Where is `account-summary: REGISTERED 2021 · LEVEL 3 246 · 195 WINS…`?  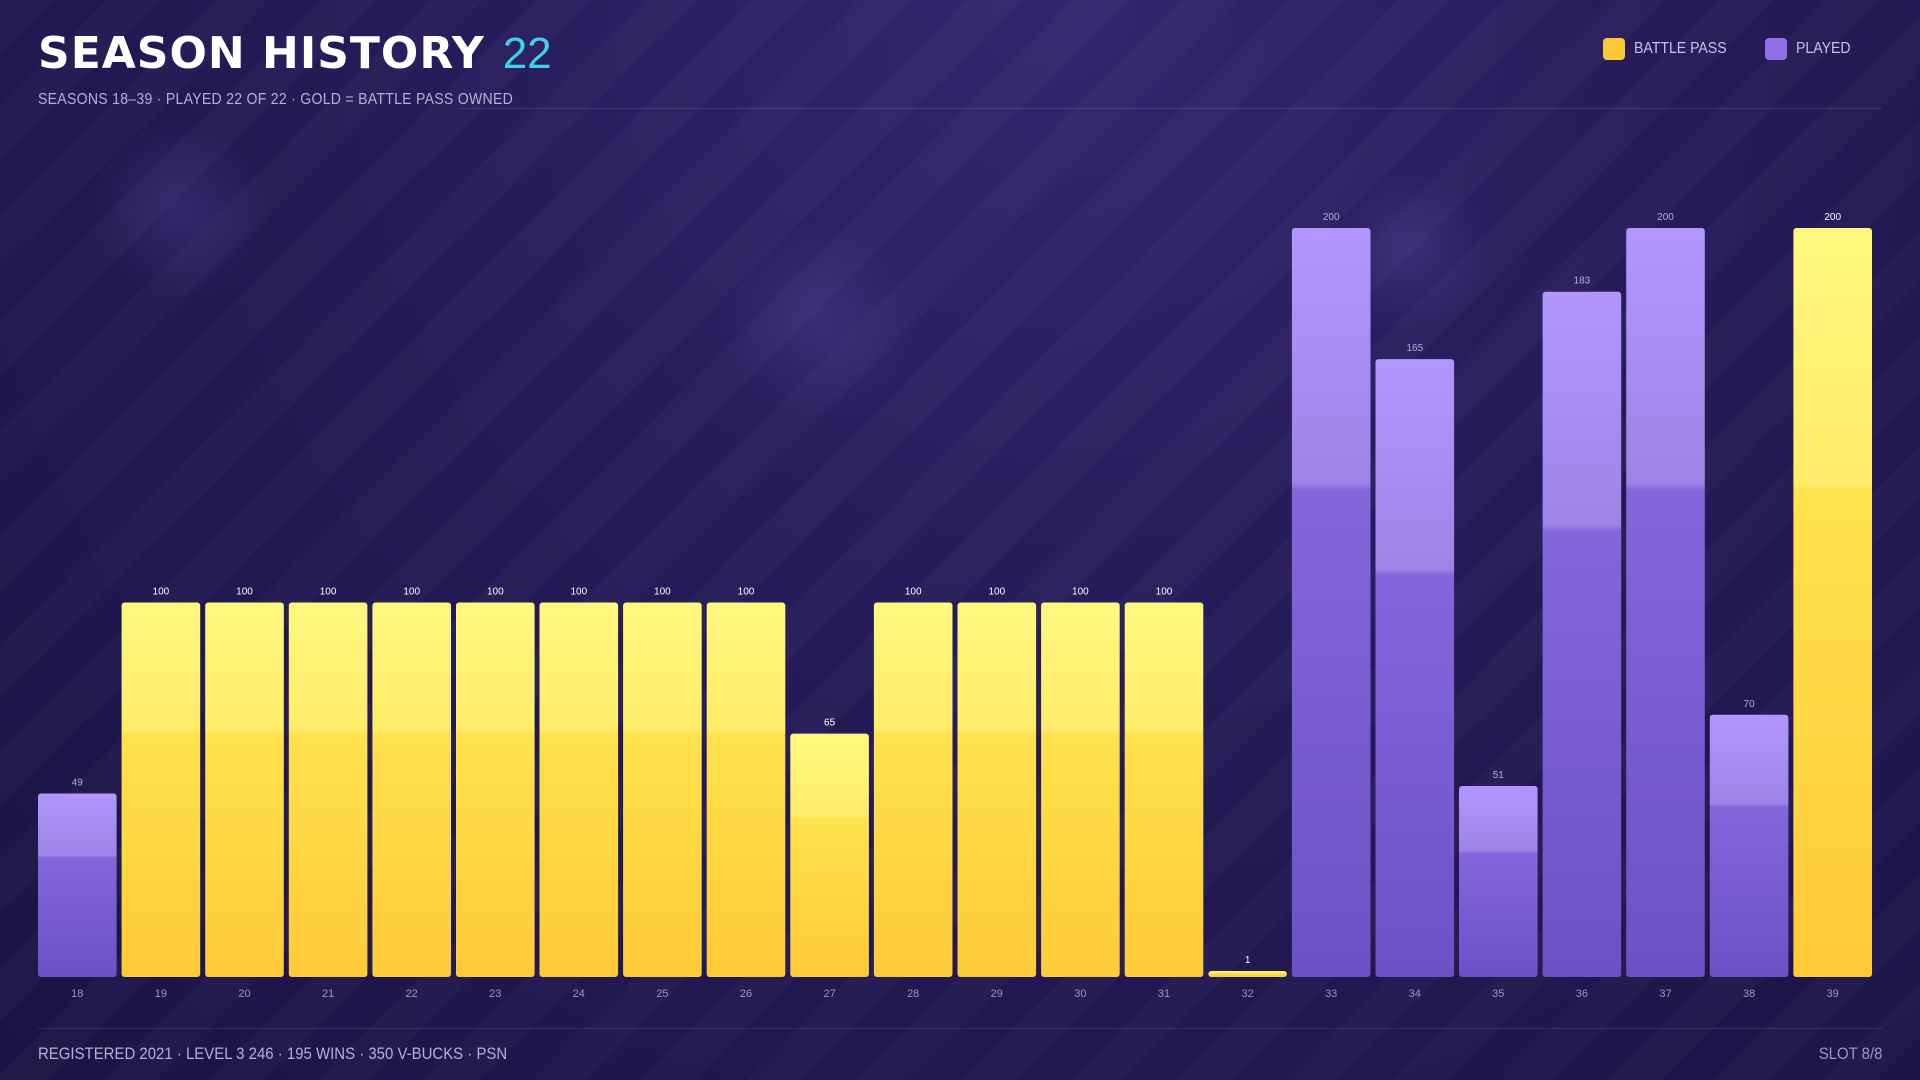 account-summary: REGISTERED 2021 · LEVEL 3 246 · 195 WINS… is located at coordinates (273, 1053).